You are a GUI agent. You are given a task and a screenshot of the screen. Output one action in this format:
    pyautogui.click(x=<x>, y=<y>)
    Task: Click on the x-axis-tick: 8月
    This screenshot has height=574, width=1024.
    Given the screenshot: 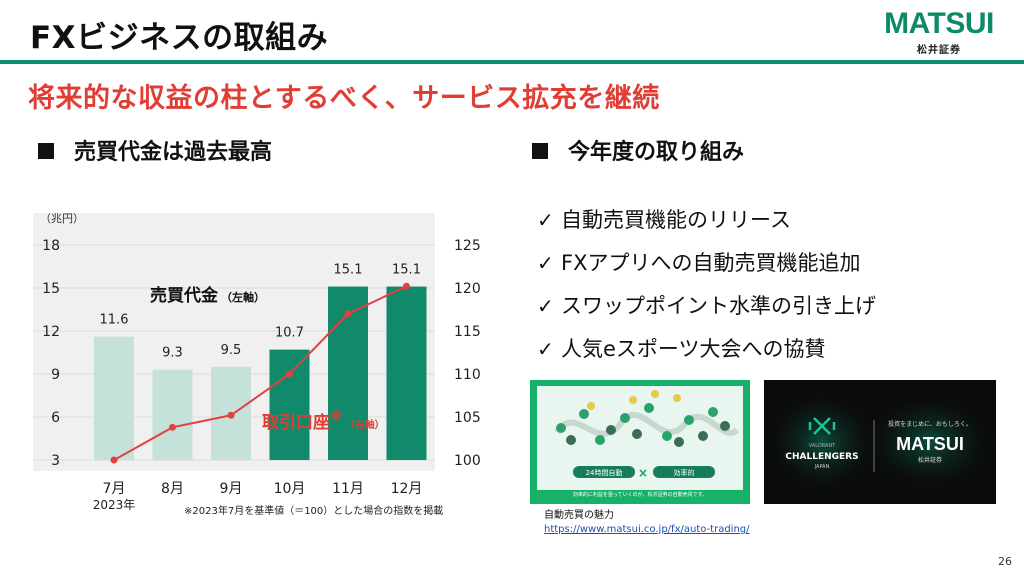 What is the action you would take?
    pyautogui.click(x=172, y=489)
    